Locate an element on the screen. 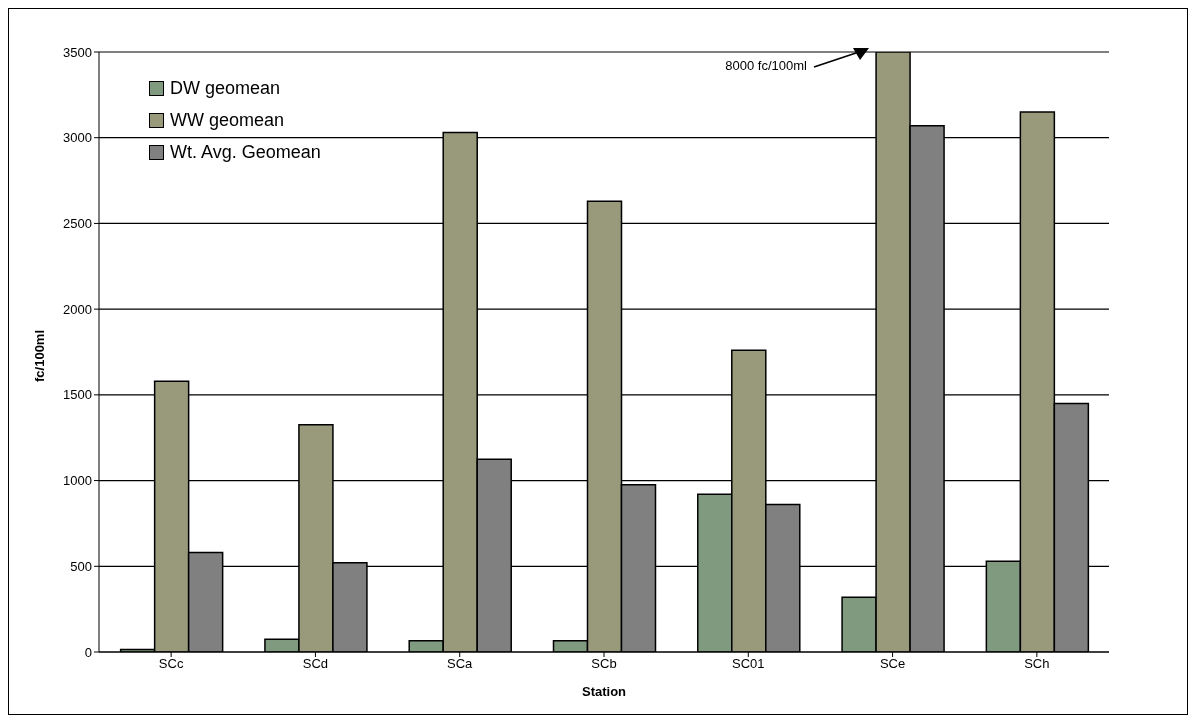 This screenshot has width=1196, height=723. x-tick-label: SCc is located at coordinates (171, 664).